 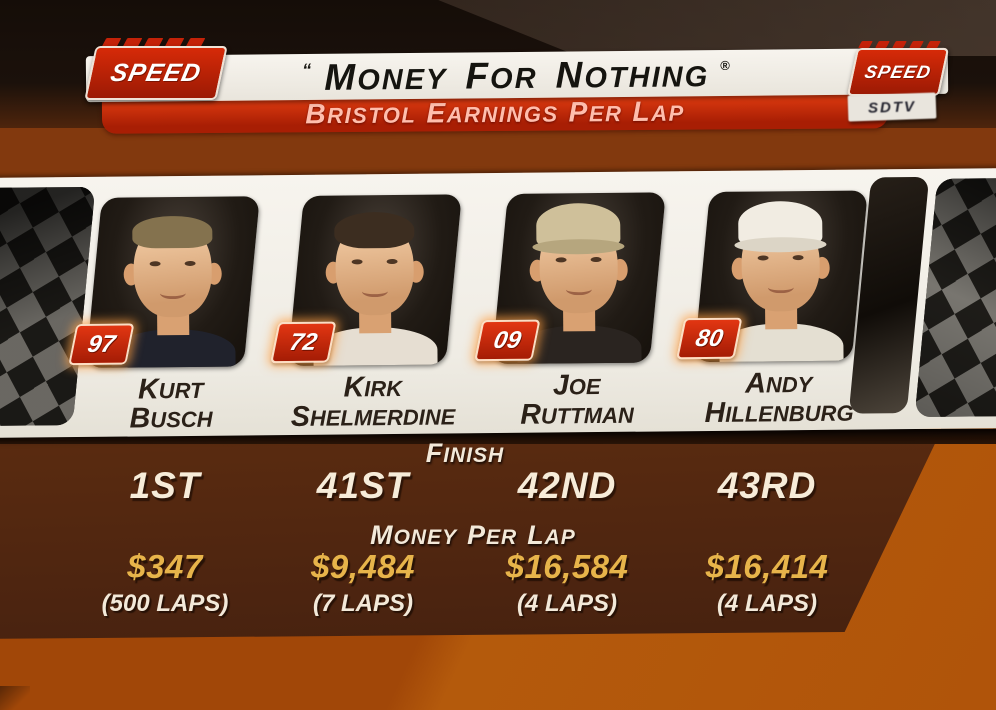 I want to click on speed-logo-stripes-icon, so click(x=899, y=44).